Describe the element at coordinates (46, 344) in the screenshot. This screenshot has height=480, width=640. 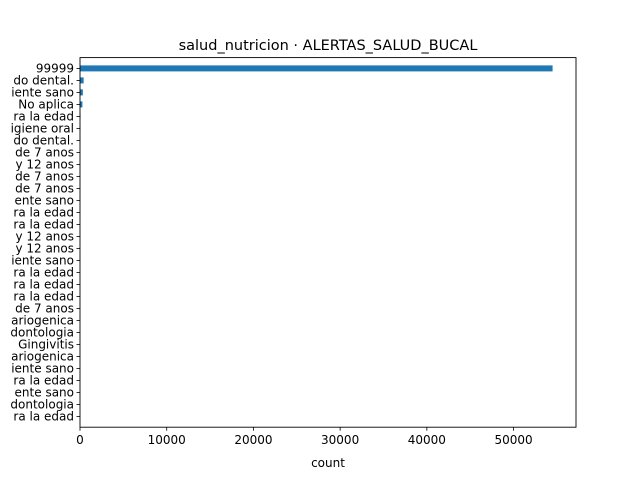
I see `y-tick-label: Gingivitis` at that location.